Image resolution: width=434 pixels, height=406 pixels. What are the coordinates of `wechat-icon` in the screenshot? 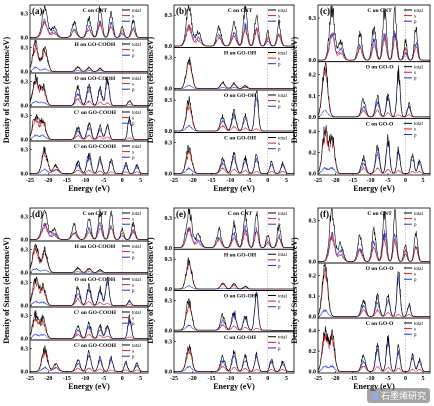 It's located at (374, 396).